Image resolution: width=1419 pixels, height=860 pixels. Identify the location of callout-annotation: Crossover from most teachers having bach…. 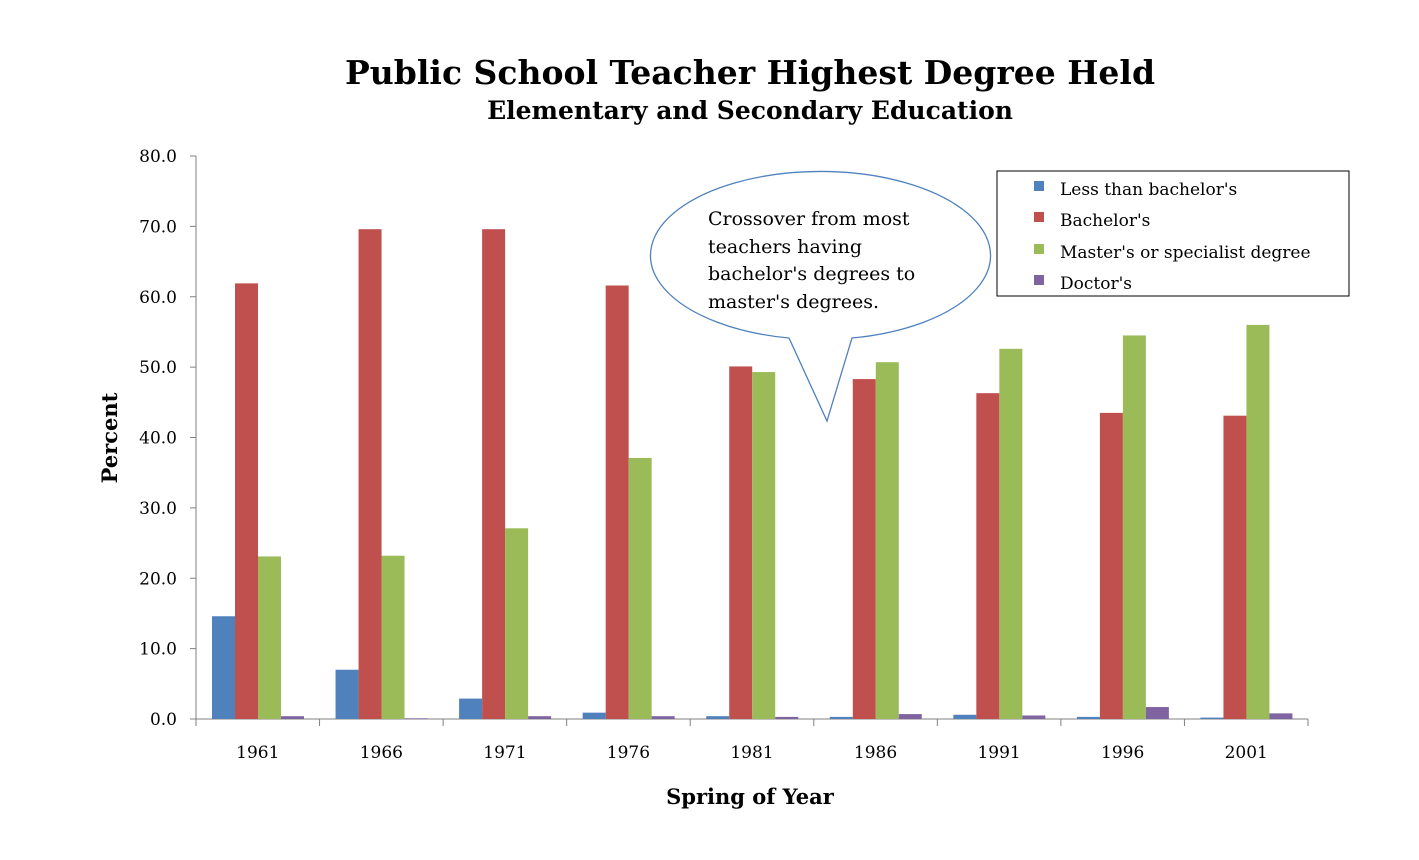
(820, 296).